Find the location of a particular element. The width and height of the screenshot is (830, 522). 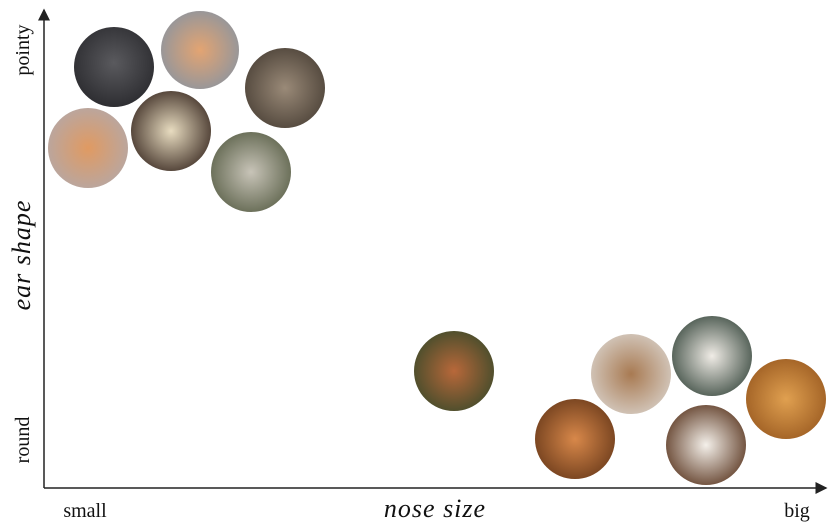

x-axis-title: nose size is located at coordinates (435, 508).